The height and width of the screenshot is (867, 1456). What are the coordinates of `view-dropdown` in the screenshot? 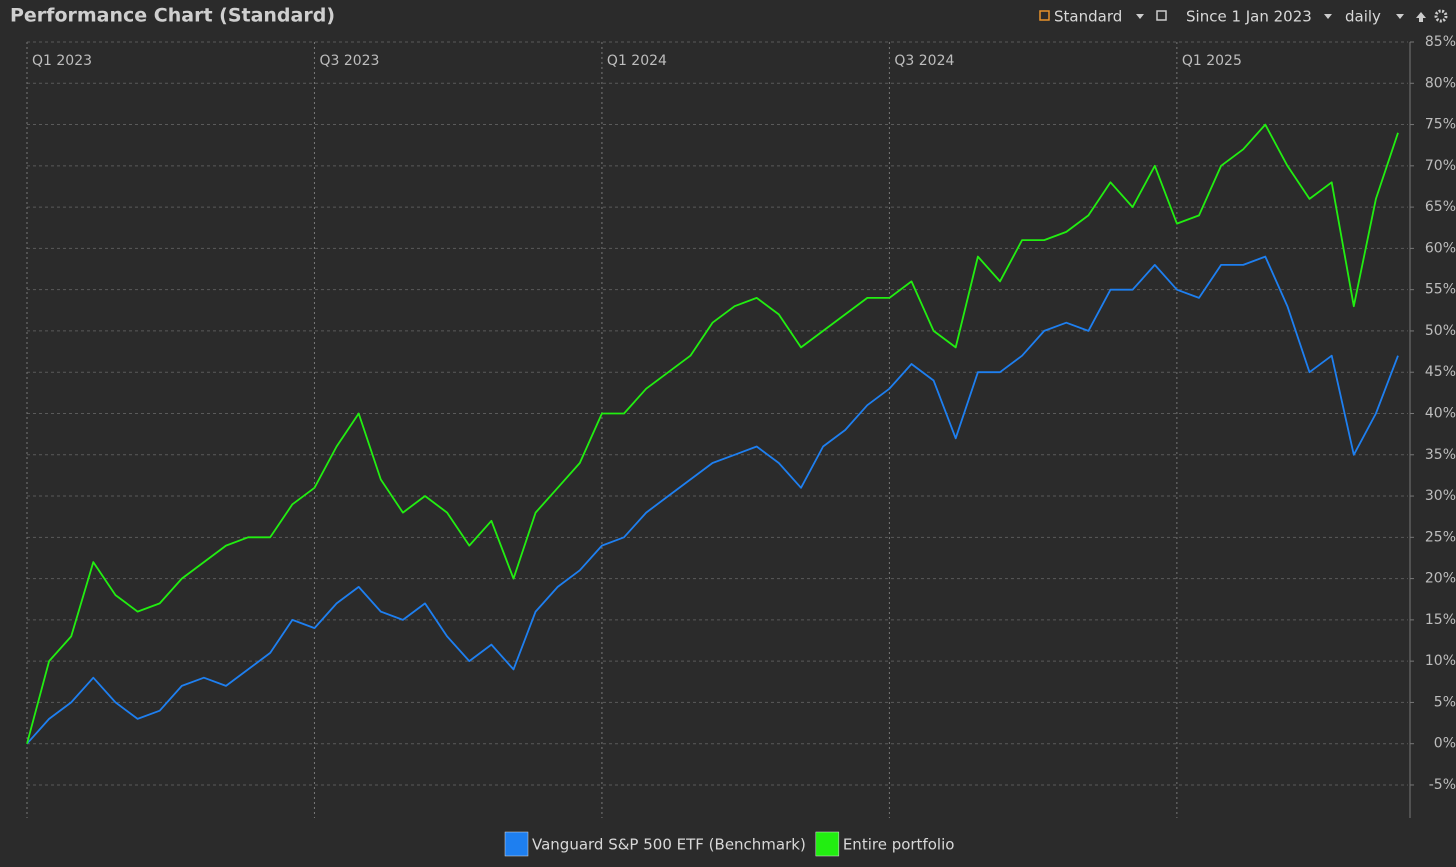 It's located at (1140, 16).